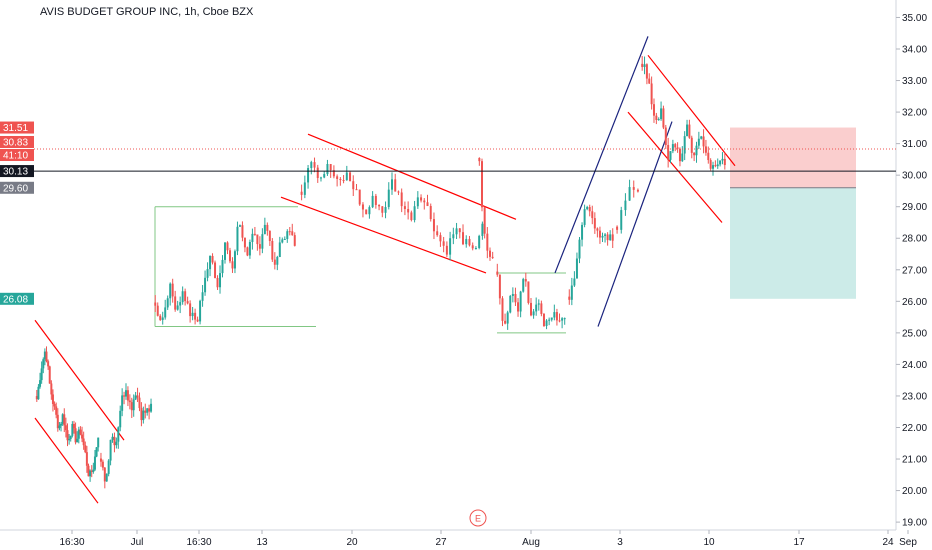 This screenshot has height=550, width=932. Describe the element at coordinates (908, 542) in the screenshot. I see `x-tick-label: Sep` at that location.